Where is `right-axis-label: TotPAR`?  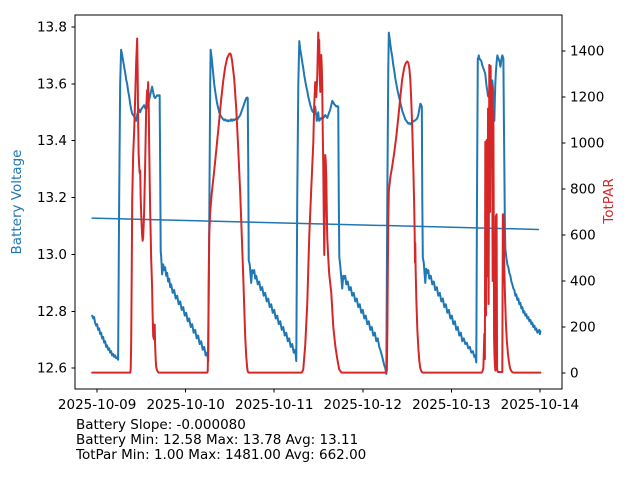 right-axis-label: TotPAR is located at coordinates (609, 201).